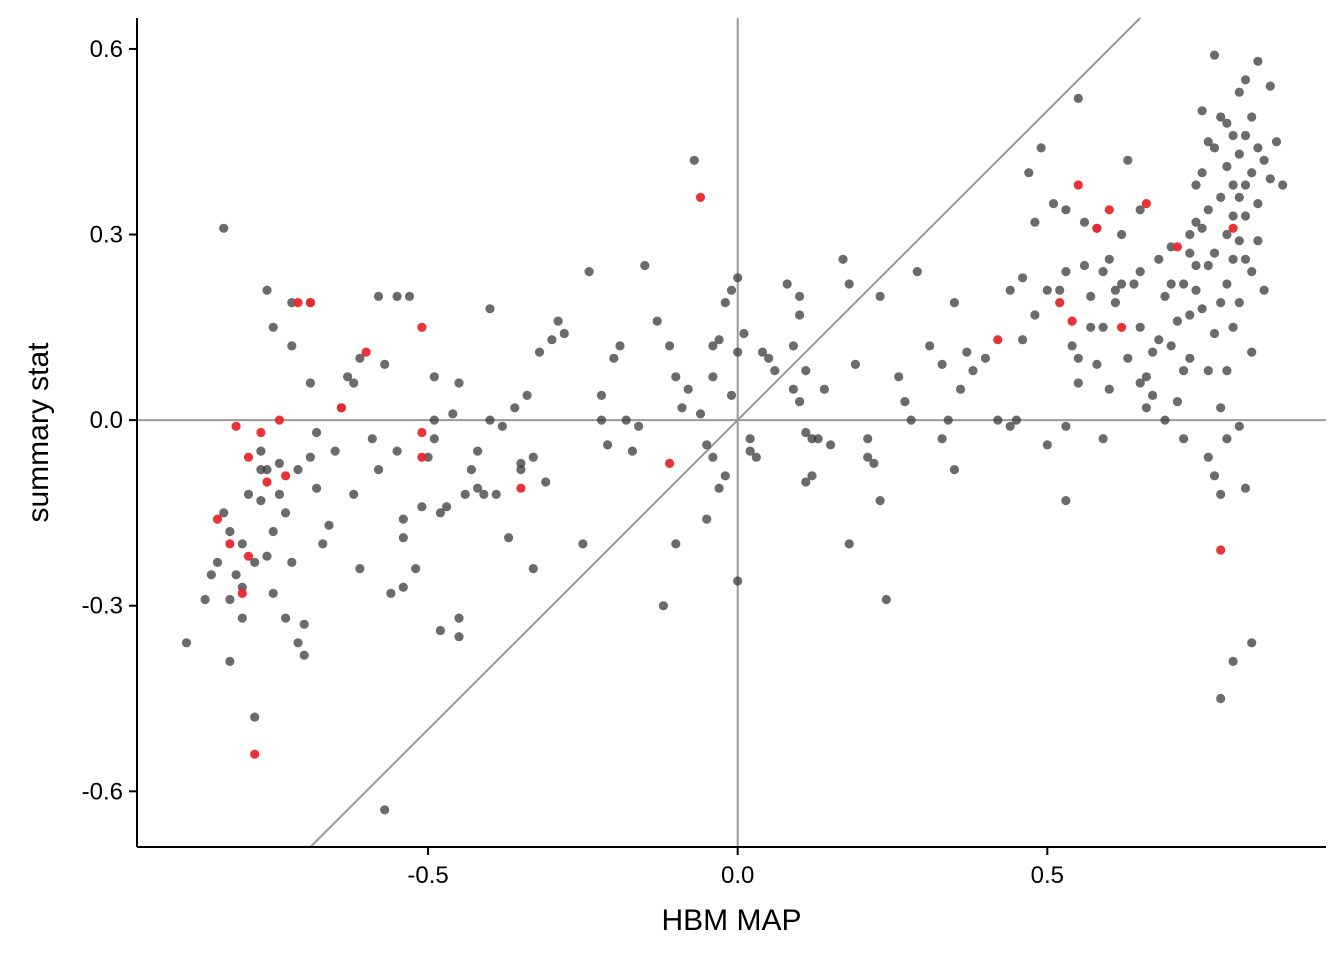  Describe the element at coordinates (1047, 875) in the screenshot. I see `x-tick-label: 0.5` at that location.